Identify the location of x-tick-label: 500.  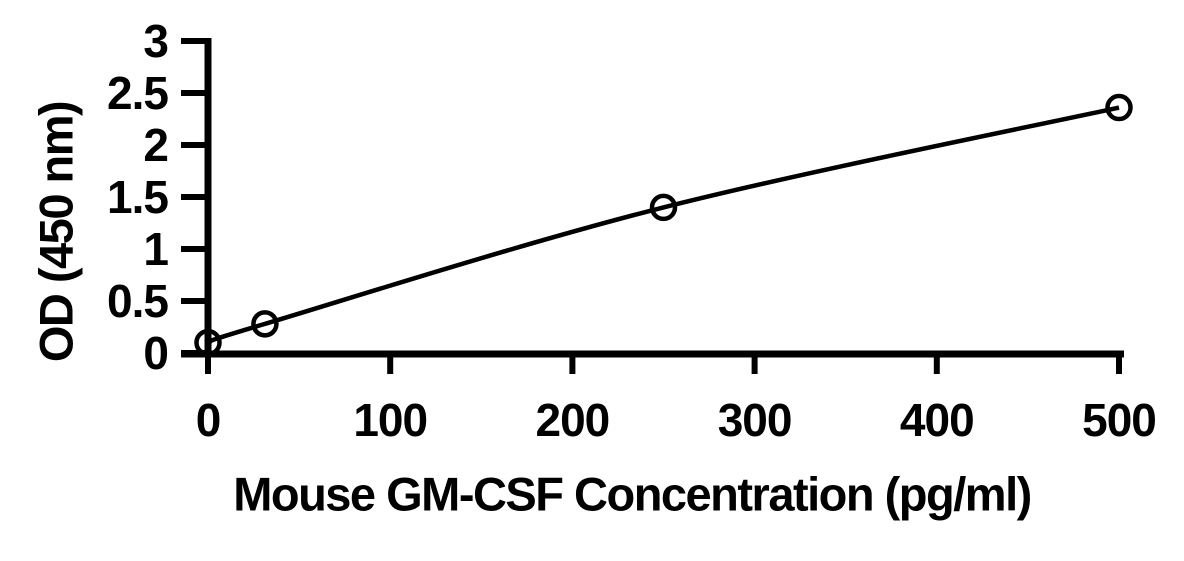
(1119, 420).